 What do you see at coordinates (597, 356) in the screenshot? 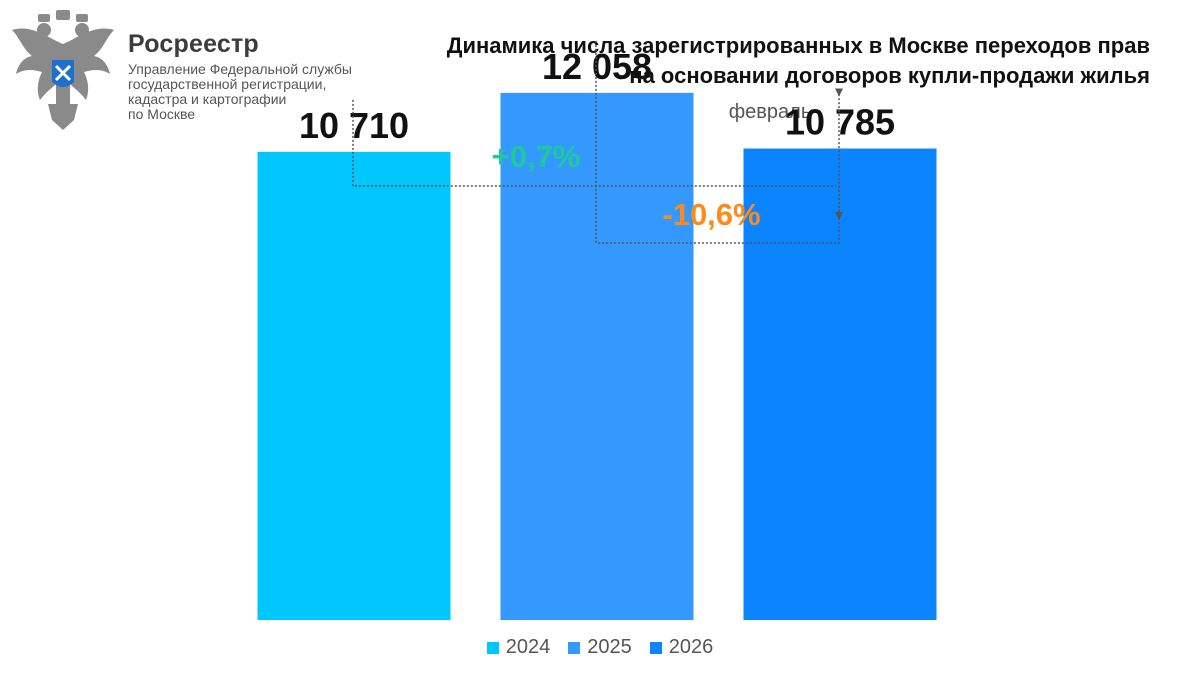
I see `bar-2025` at bounding box center [597, 356].